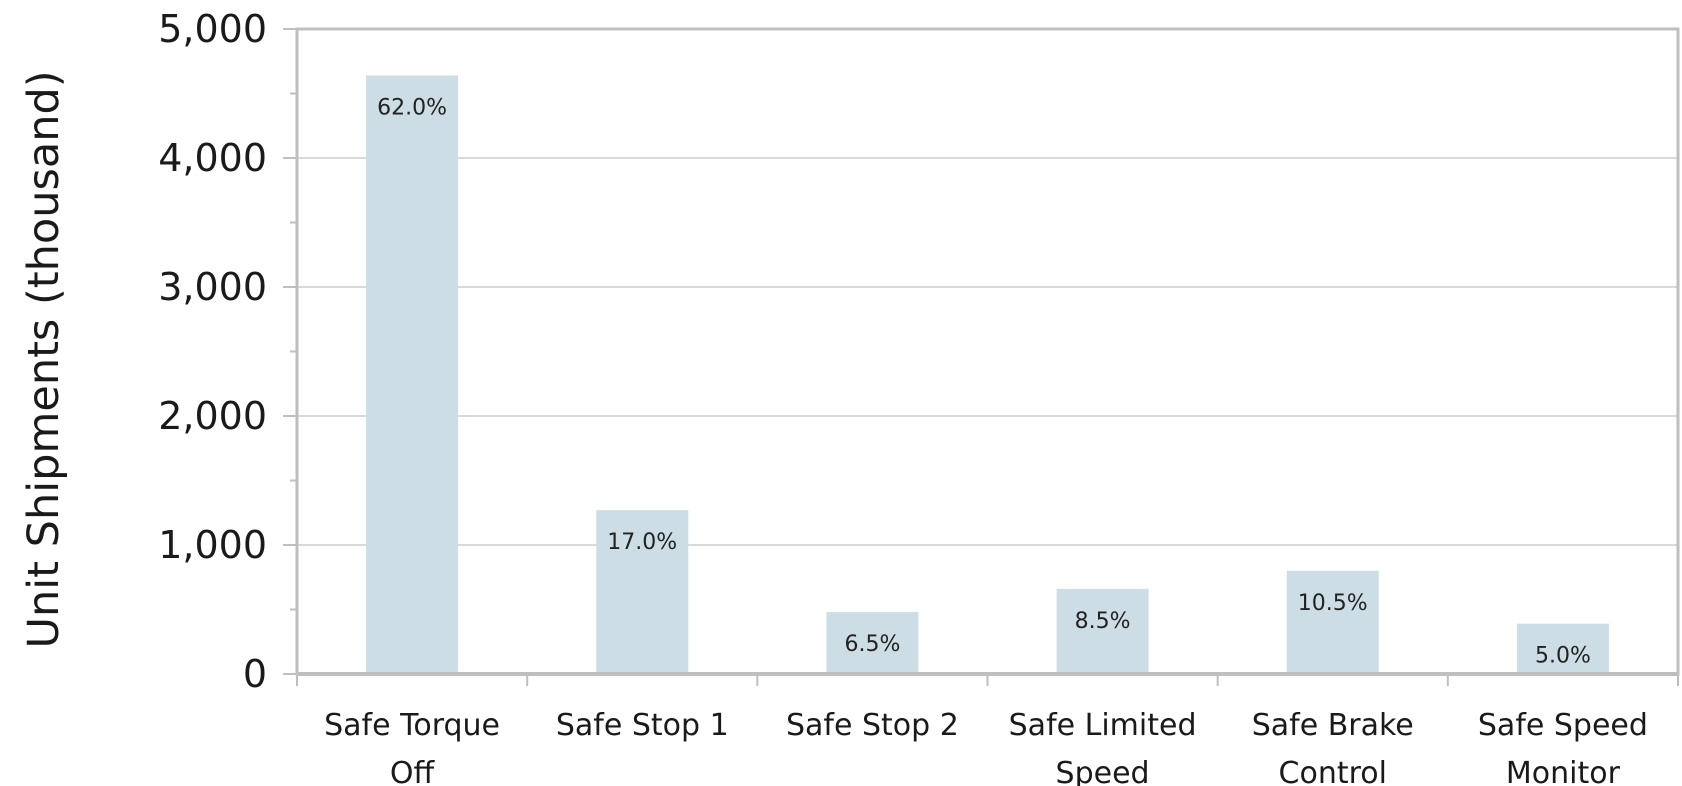 This screenshot has height=786, width=1682. What do you see at coordinates (212, 545) in the screenshot?
I see `y-tick-label: 1,000` at bounding box center [212, 545].